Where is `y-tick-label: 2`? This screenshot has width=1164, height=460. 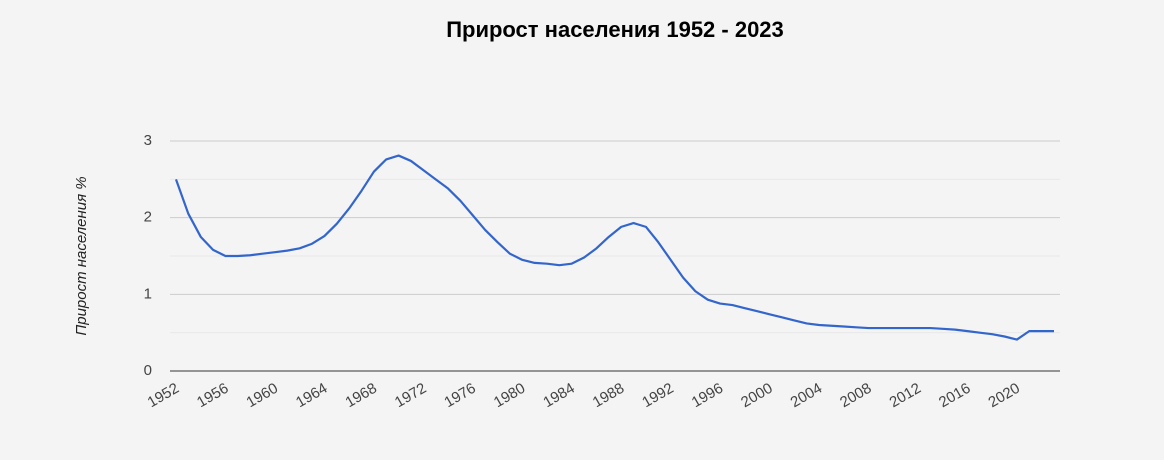
y-tick-label: 2 is located at coordinates (148, 217).